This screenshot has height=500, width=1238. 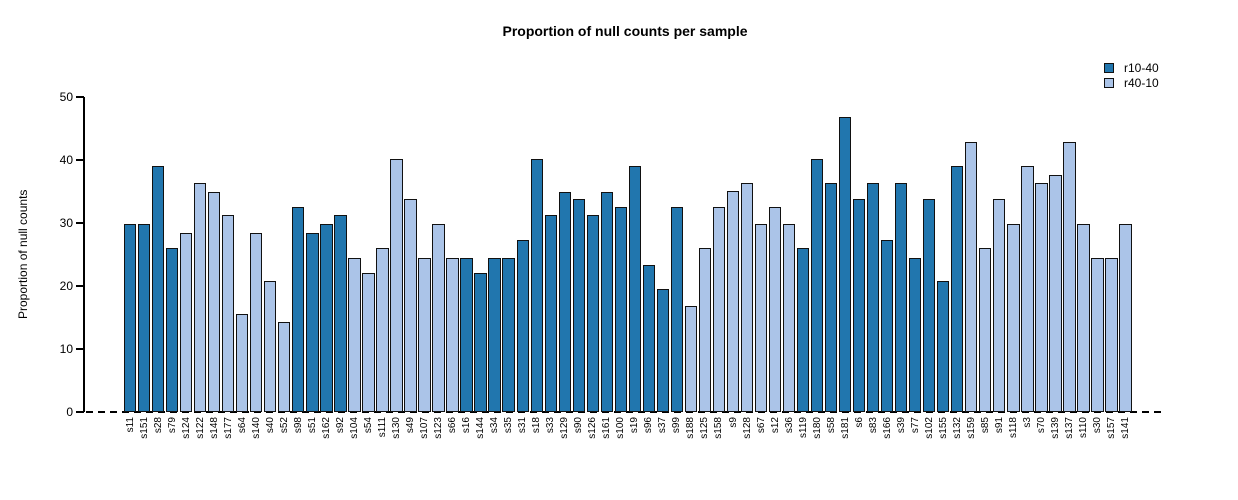 I want to click on x-tick-label-s132: s132, so click(x=957, y=428).